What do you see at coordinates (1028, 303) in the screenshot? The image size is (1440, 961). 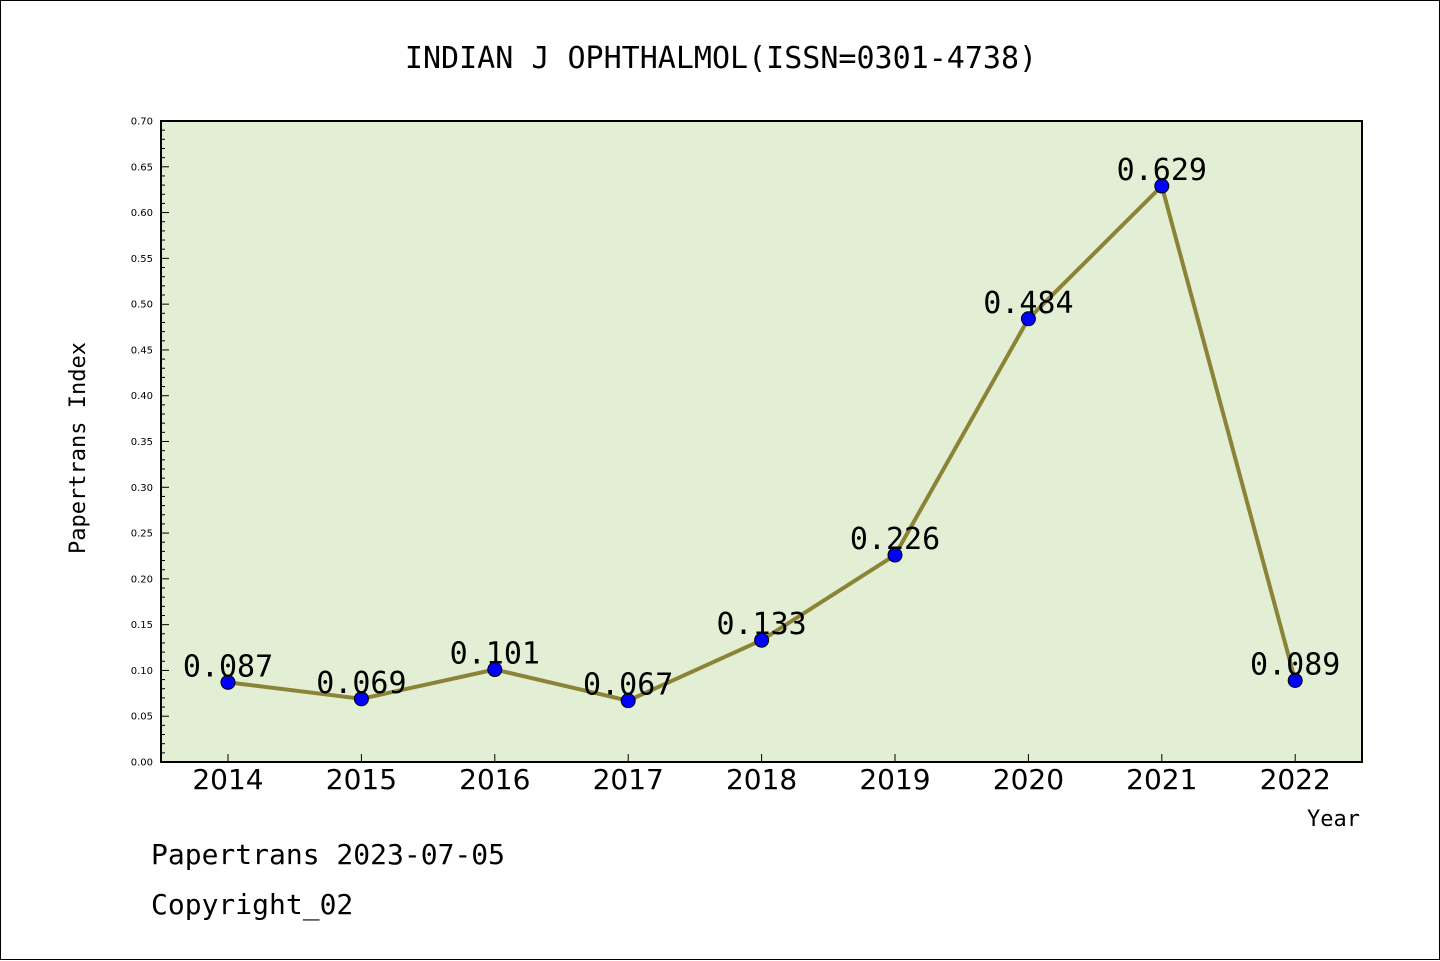 I see `data-label: 0.484` at bounding box center [1028, 303].